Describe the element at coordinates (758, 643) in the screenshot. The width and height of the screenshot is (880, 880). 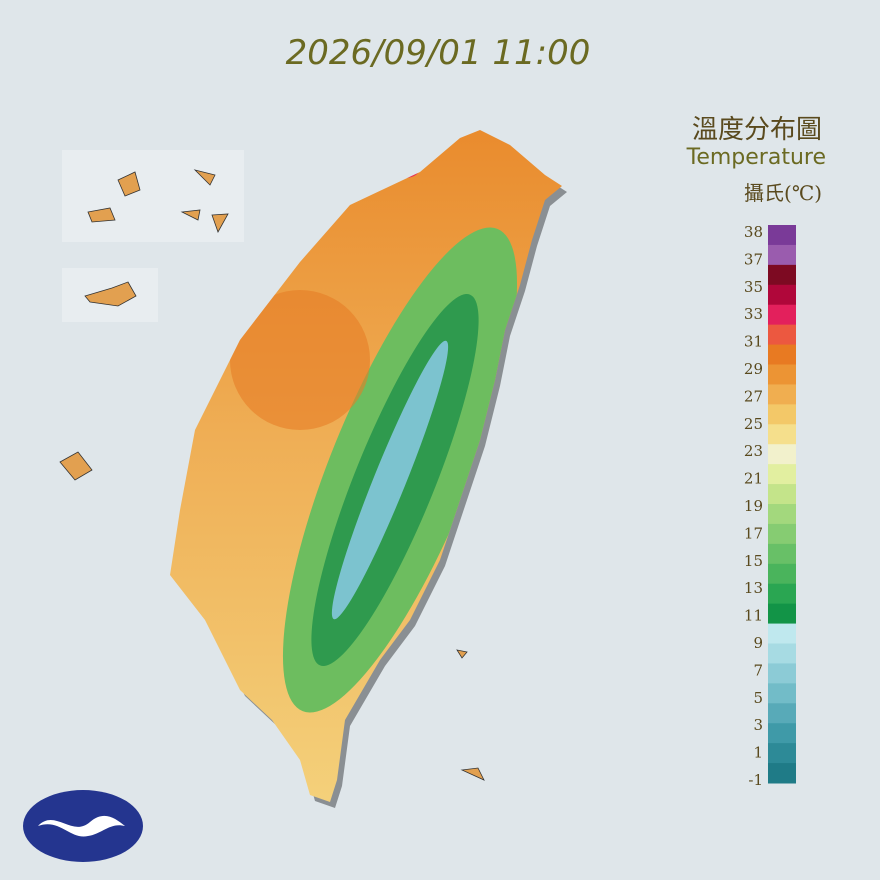
I see `legend-tick-label: 9` at that location.